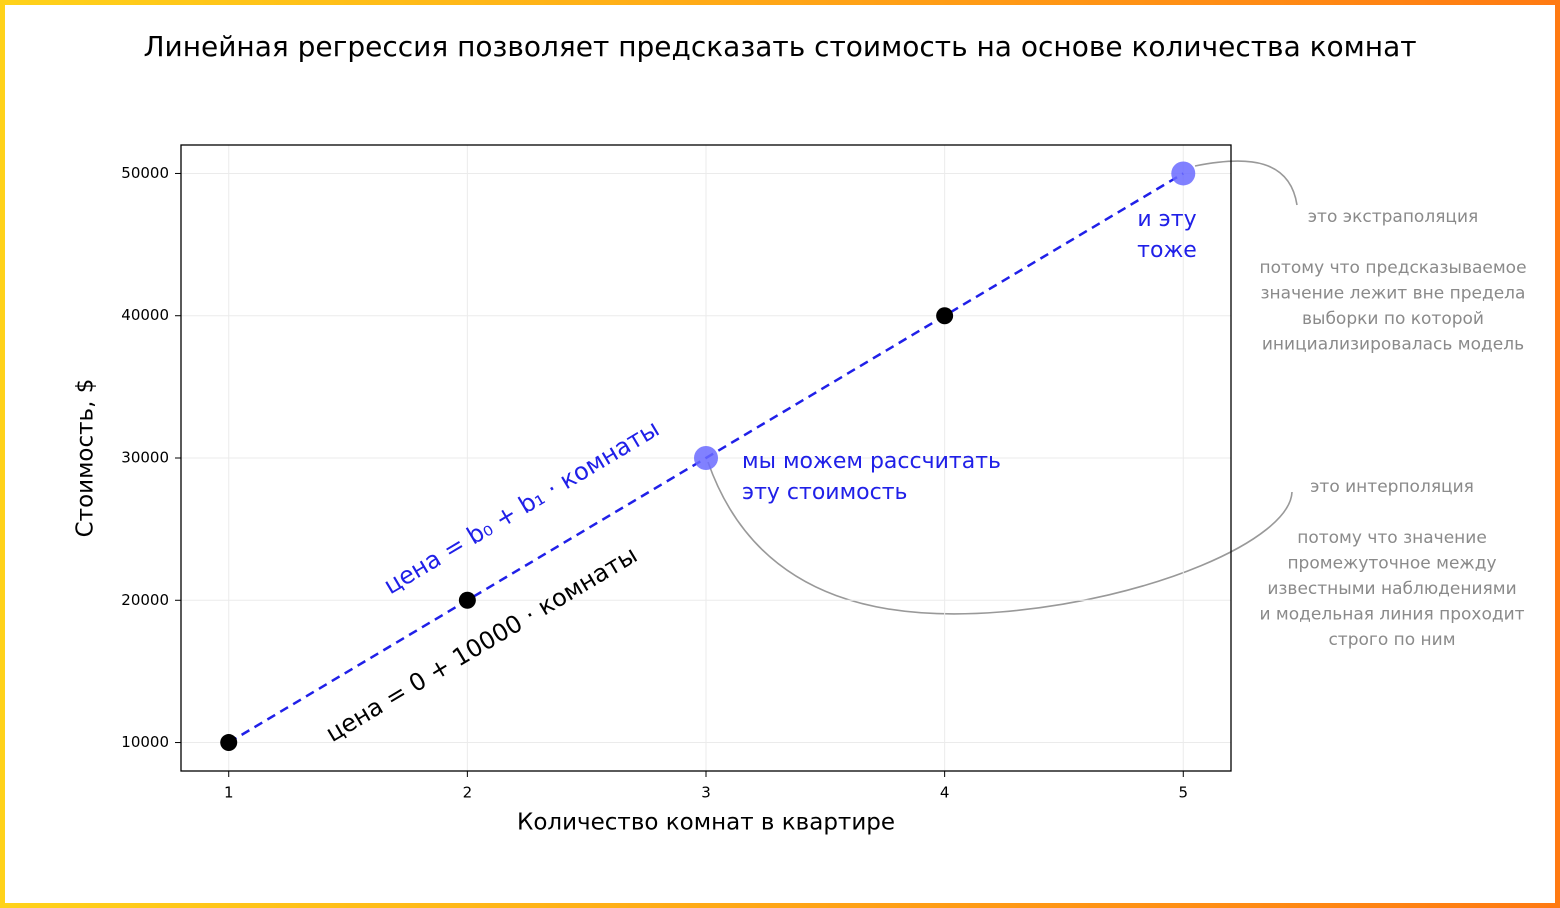  Describe the element at coordinates (1246, 183) in the screenshot. I see `extrapolation-arrow` at that location.